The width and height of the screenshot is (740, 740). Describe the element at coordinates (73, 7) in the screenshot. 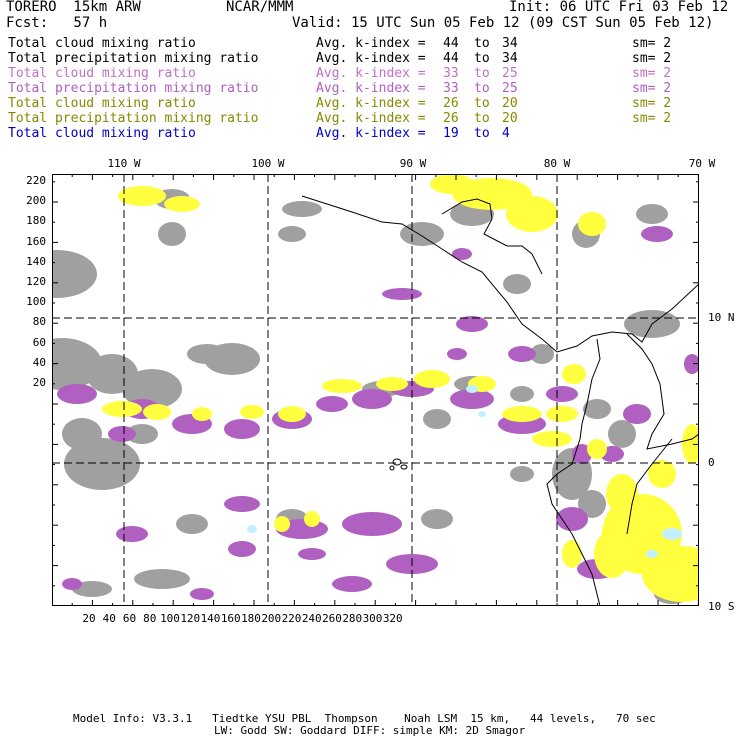

I see `model-name: TORERO 15km ARW` at that location.